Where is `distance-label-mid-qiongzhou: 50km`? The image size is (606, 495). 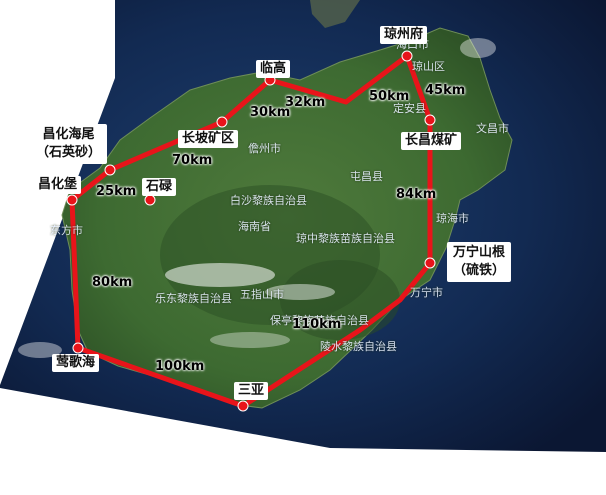 distance-label-mid-qiongzhou: 50km is located at coordinates (389, 96).